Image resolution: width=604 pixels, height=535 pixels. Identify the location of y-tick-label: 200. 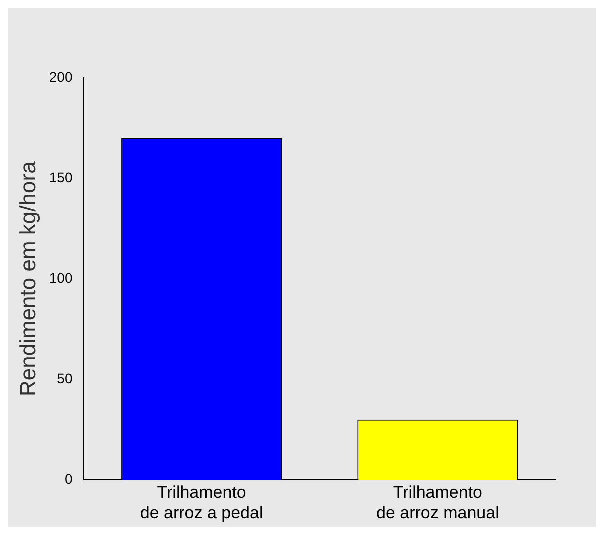
(61, 76).